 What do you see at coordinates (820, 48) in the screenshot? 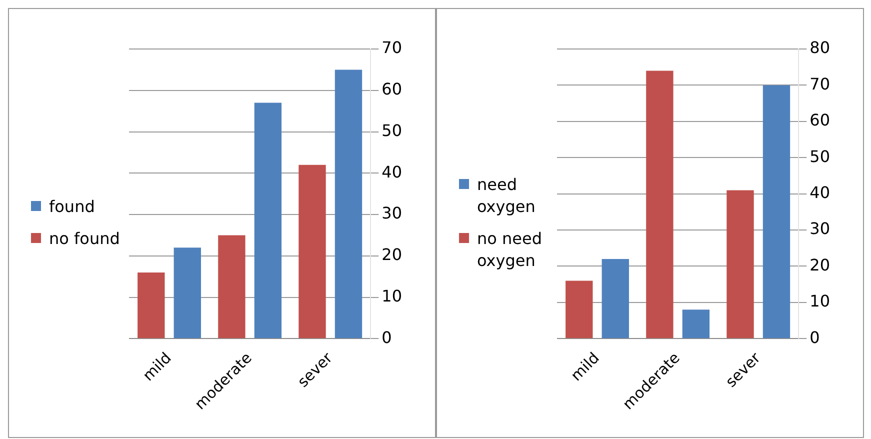
I see `y-tick-label: 80` at bounding box center [820, 48].